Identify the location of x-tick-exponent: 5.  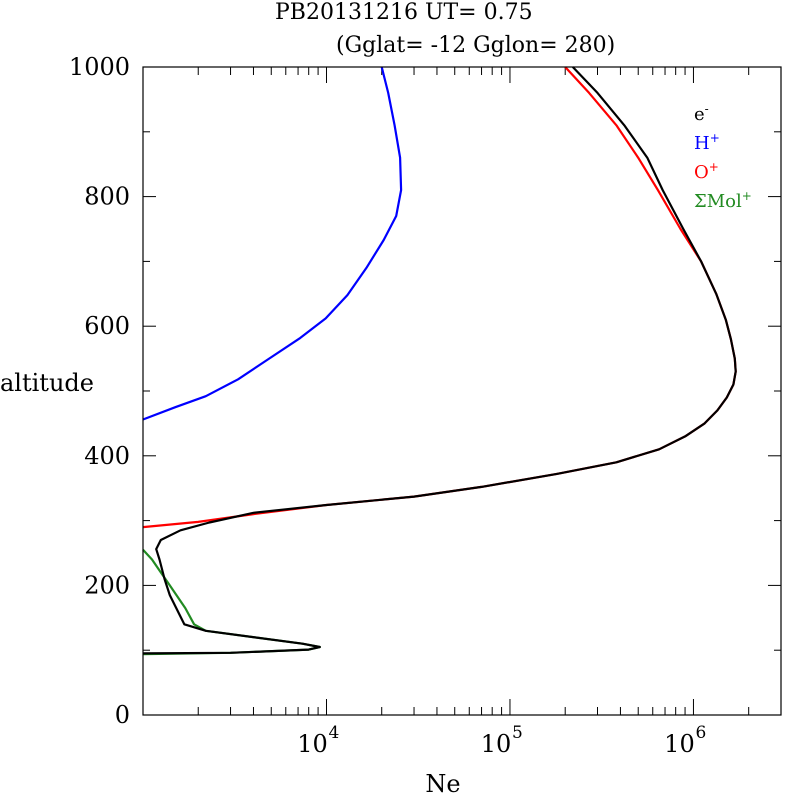
(517, 733).